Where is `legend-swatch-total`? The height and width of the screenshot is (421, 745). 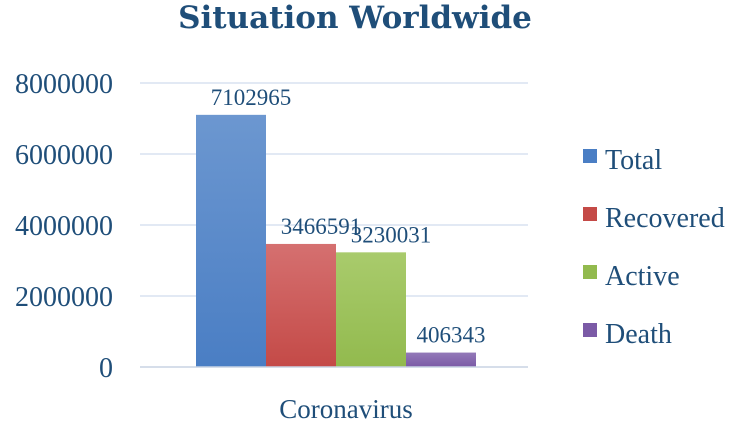
legend-swatch-total is located at coordinates (590, 156).